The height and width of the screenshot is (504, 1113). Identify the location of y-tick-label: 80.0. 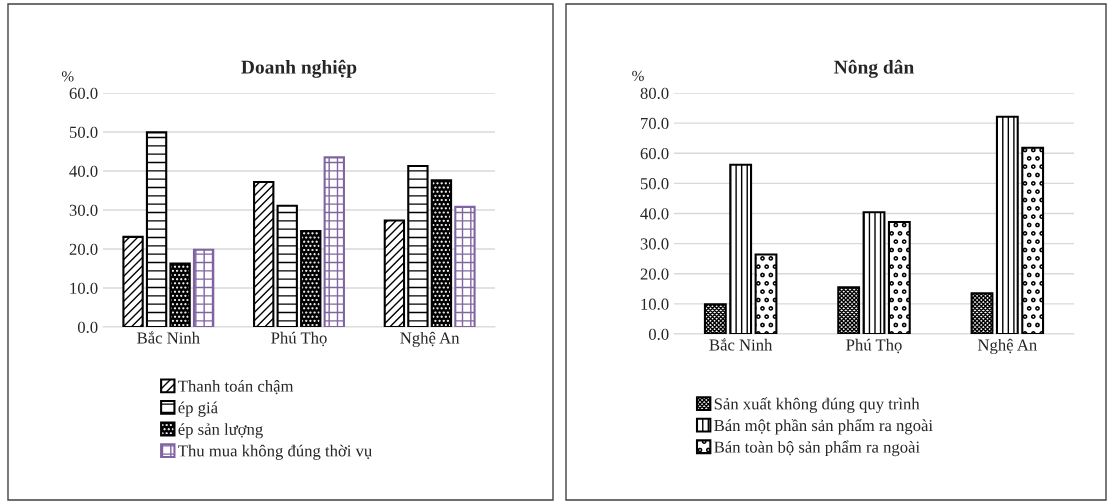
(654, 93).